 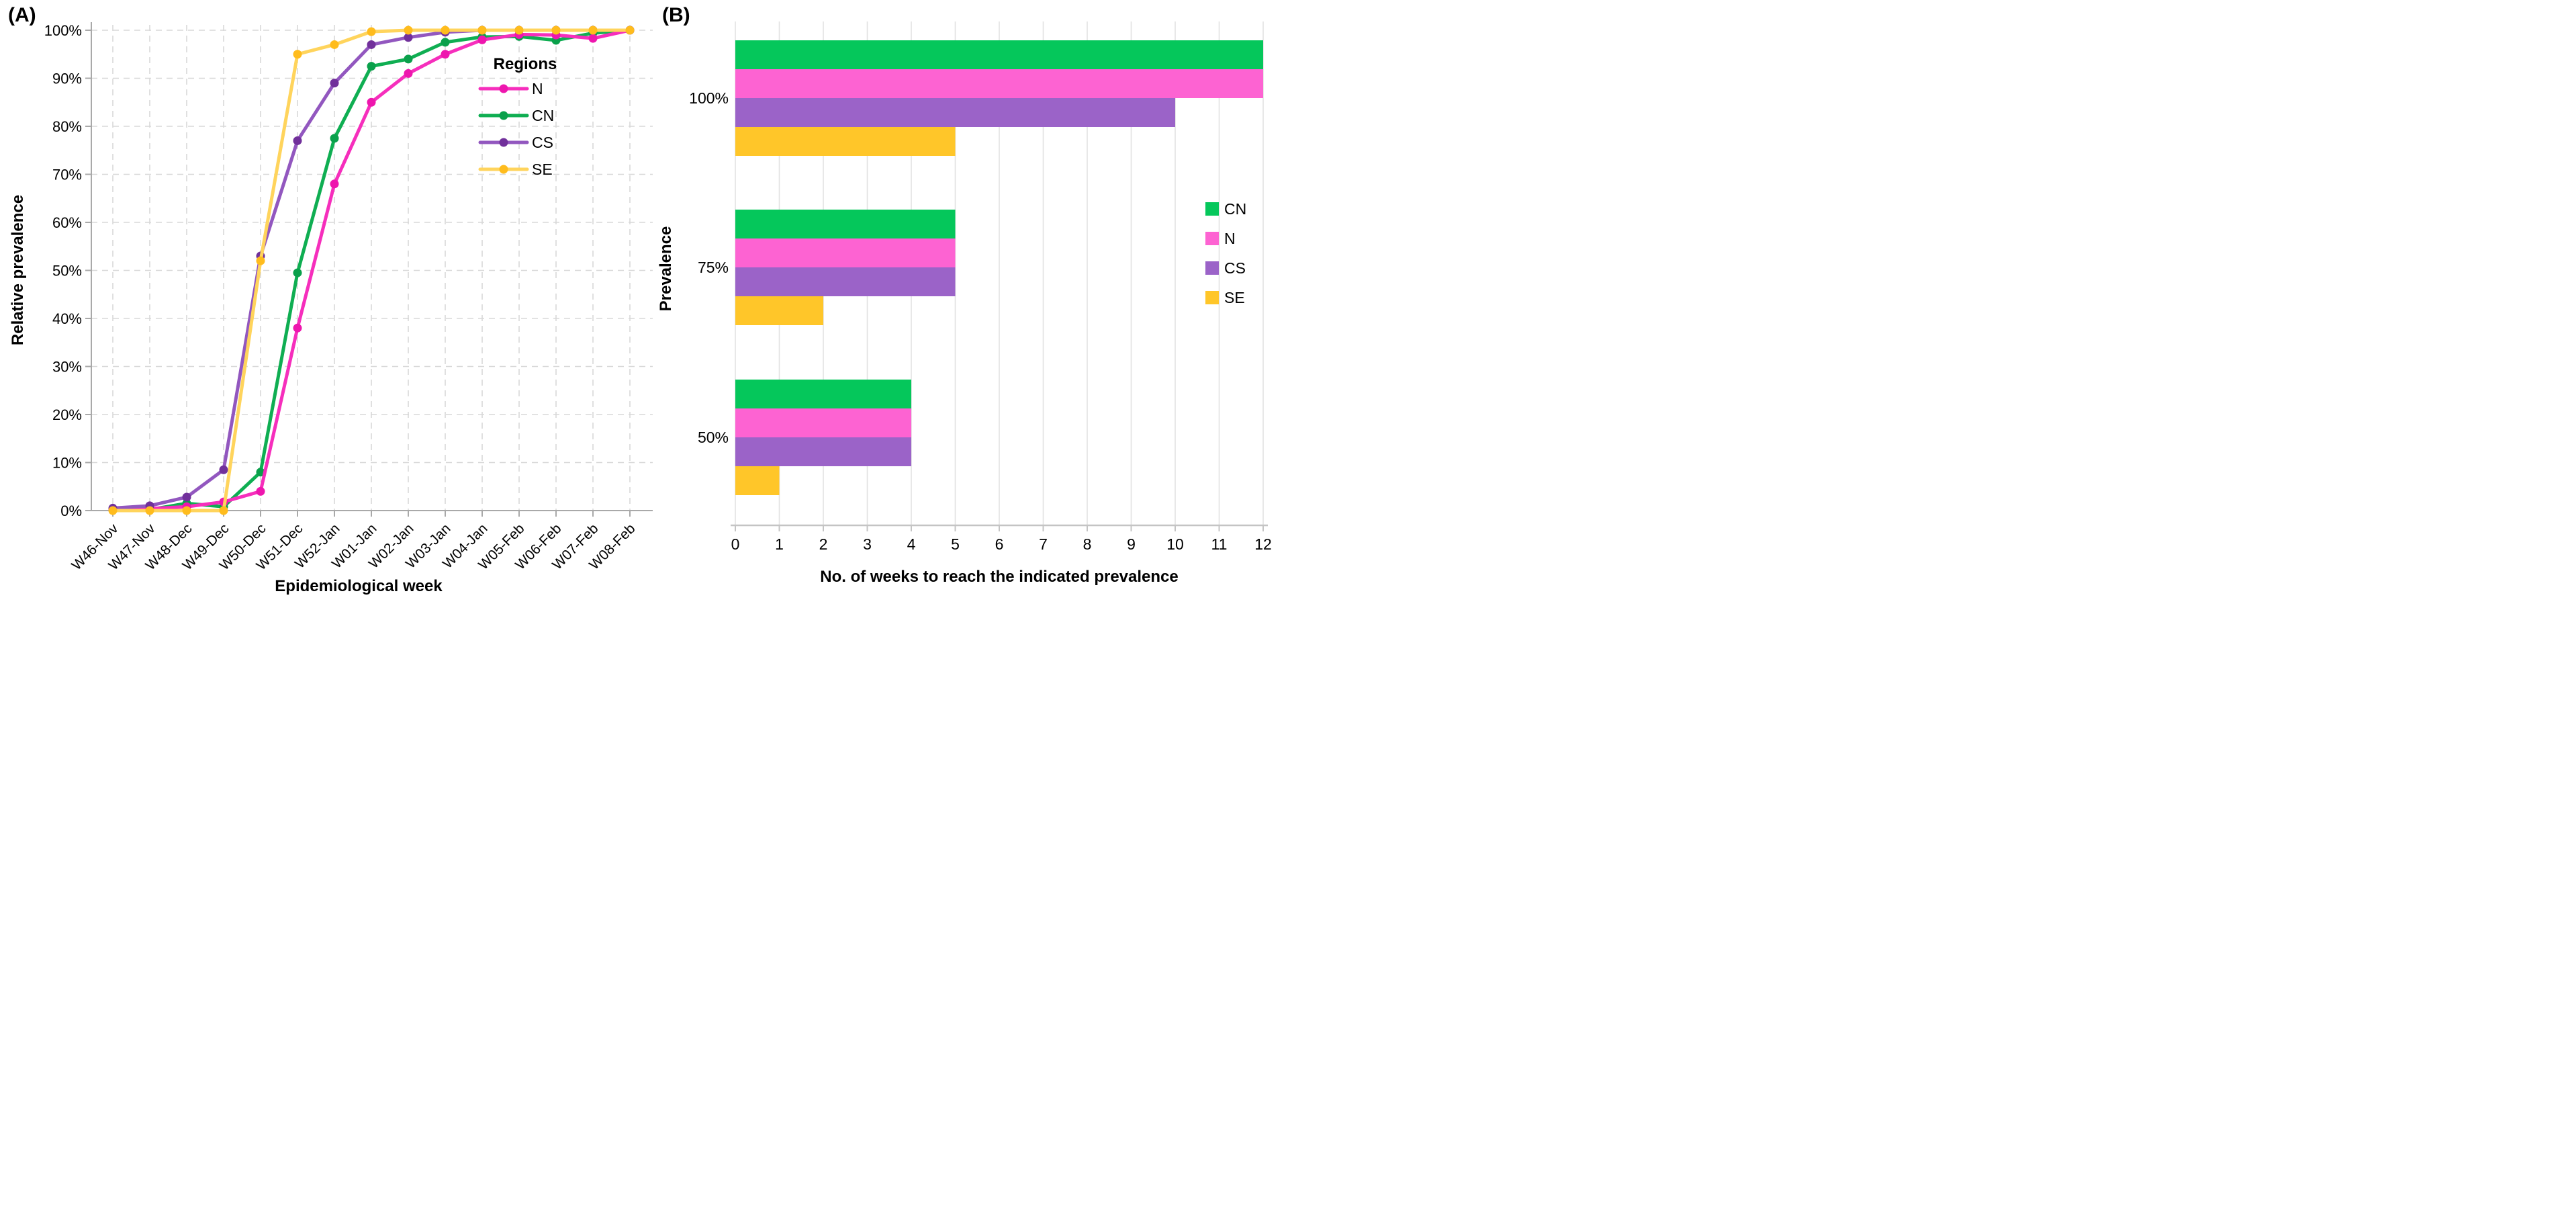 What do you see at coordinates (757, 480) in the screenshot?
I see `bar-SE-50%` at bounding box center [757, 480].